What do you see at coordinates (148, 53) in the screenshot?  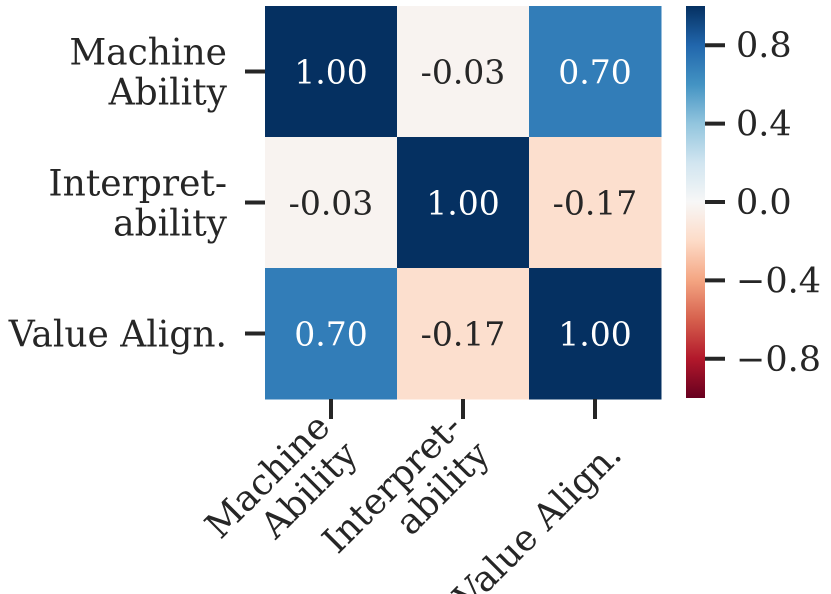 I see `y-tick-label: Machine` at bounding box center [148, 53].